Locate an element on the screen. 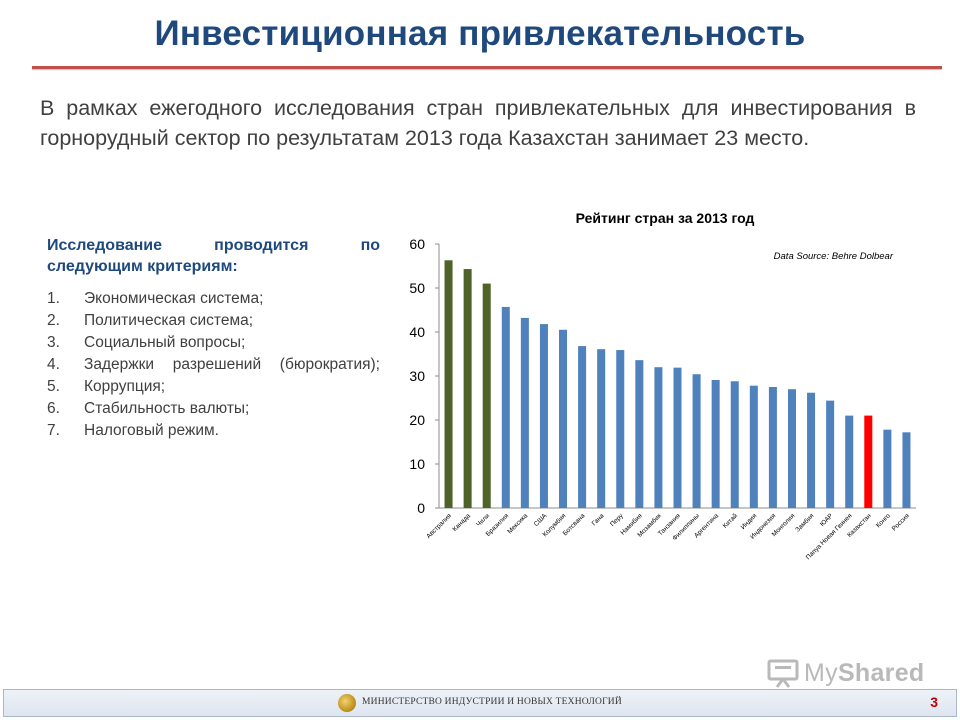 This screenshot has height=720, width=960. myshared-watermark: MyShared is located at coordinates (845, 673).